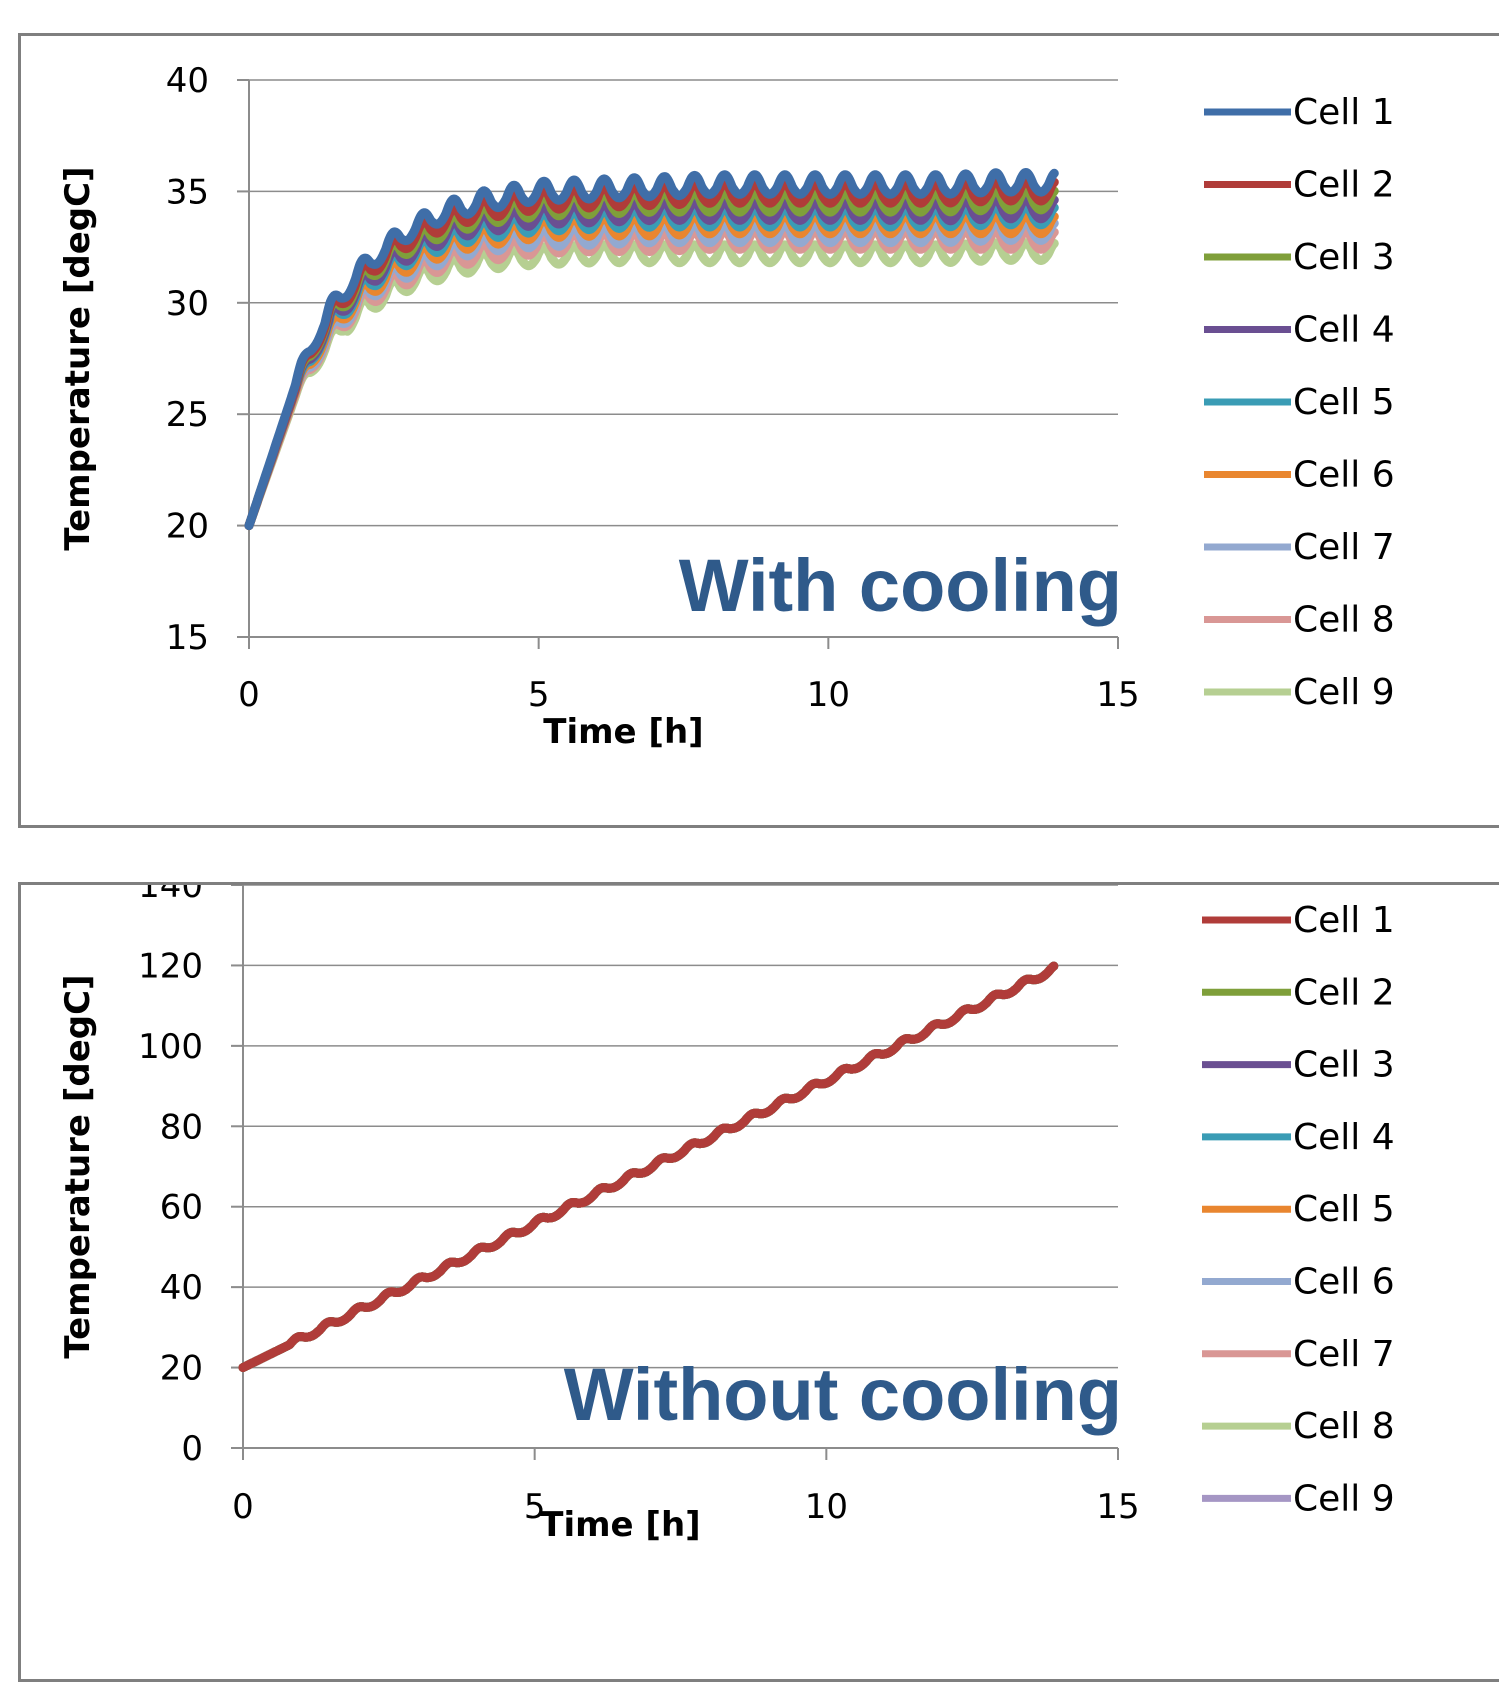 The image size is (1499, 1685). I want to click on y-tick-label: 140, so click(170, 895).